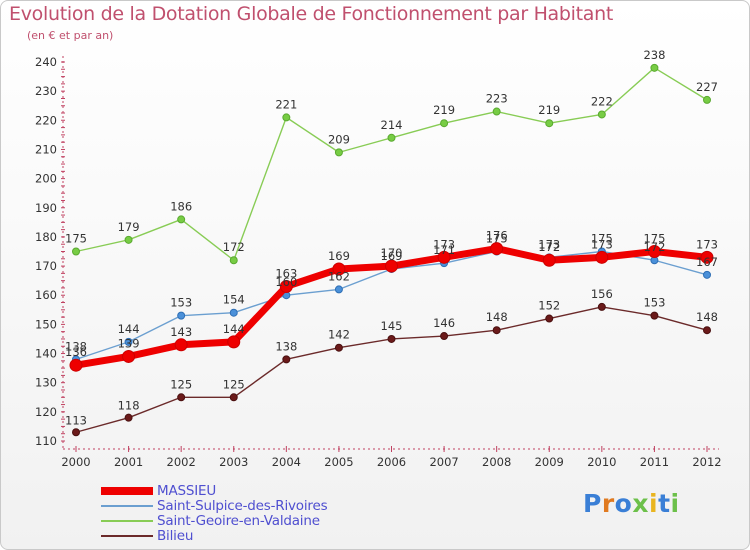  I want to click on legend-label: Bilieu, so click(175, 536).